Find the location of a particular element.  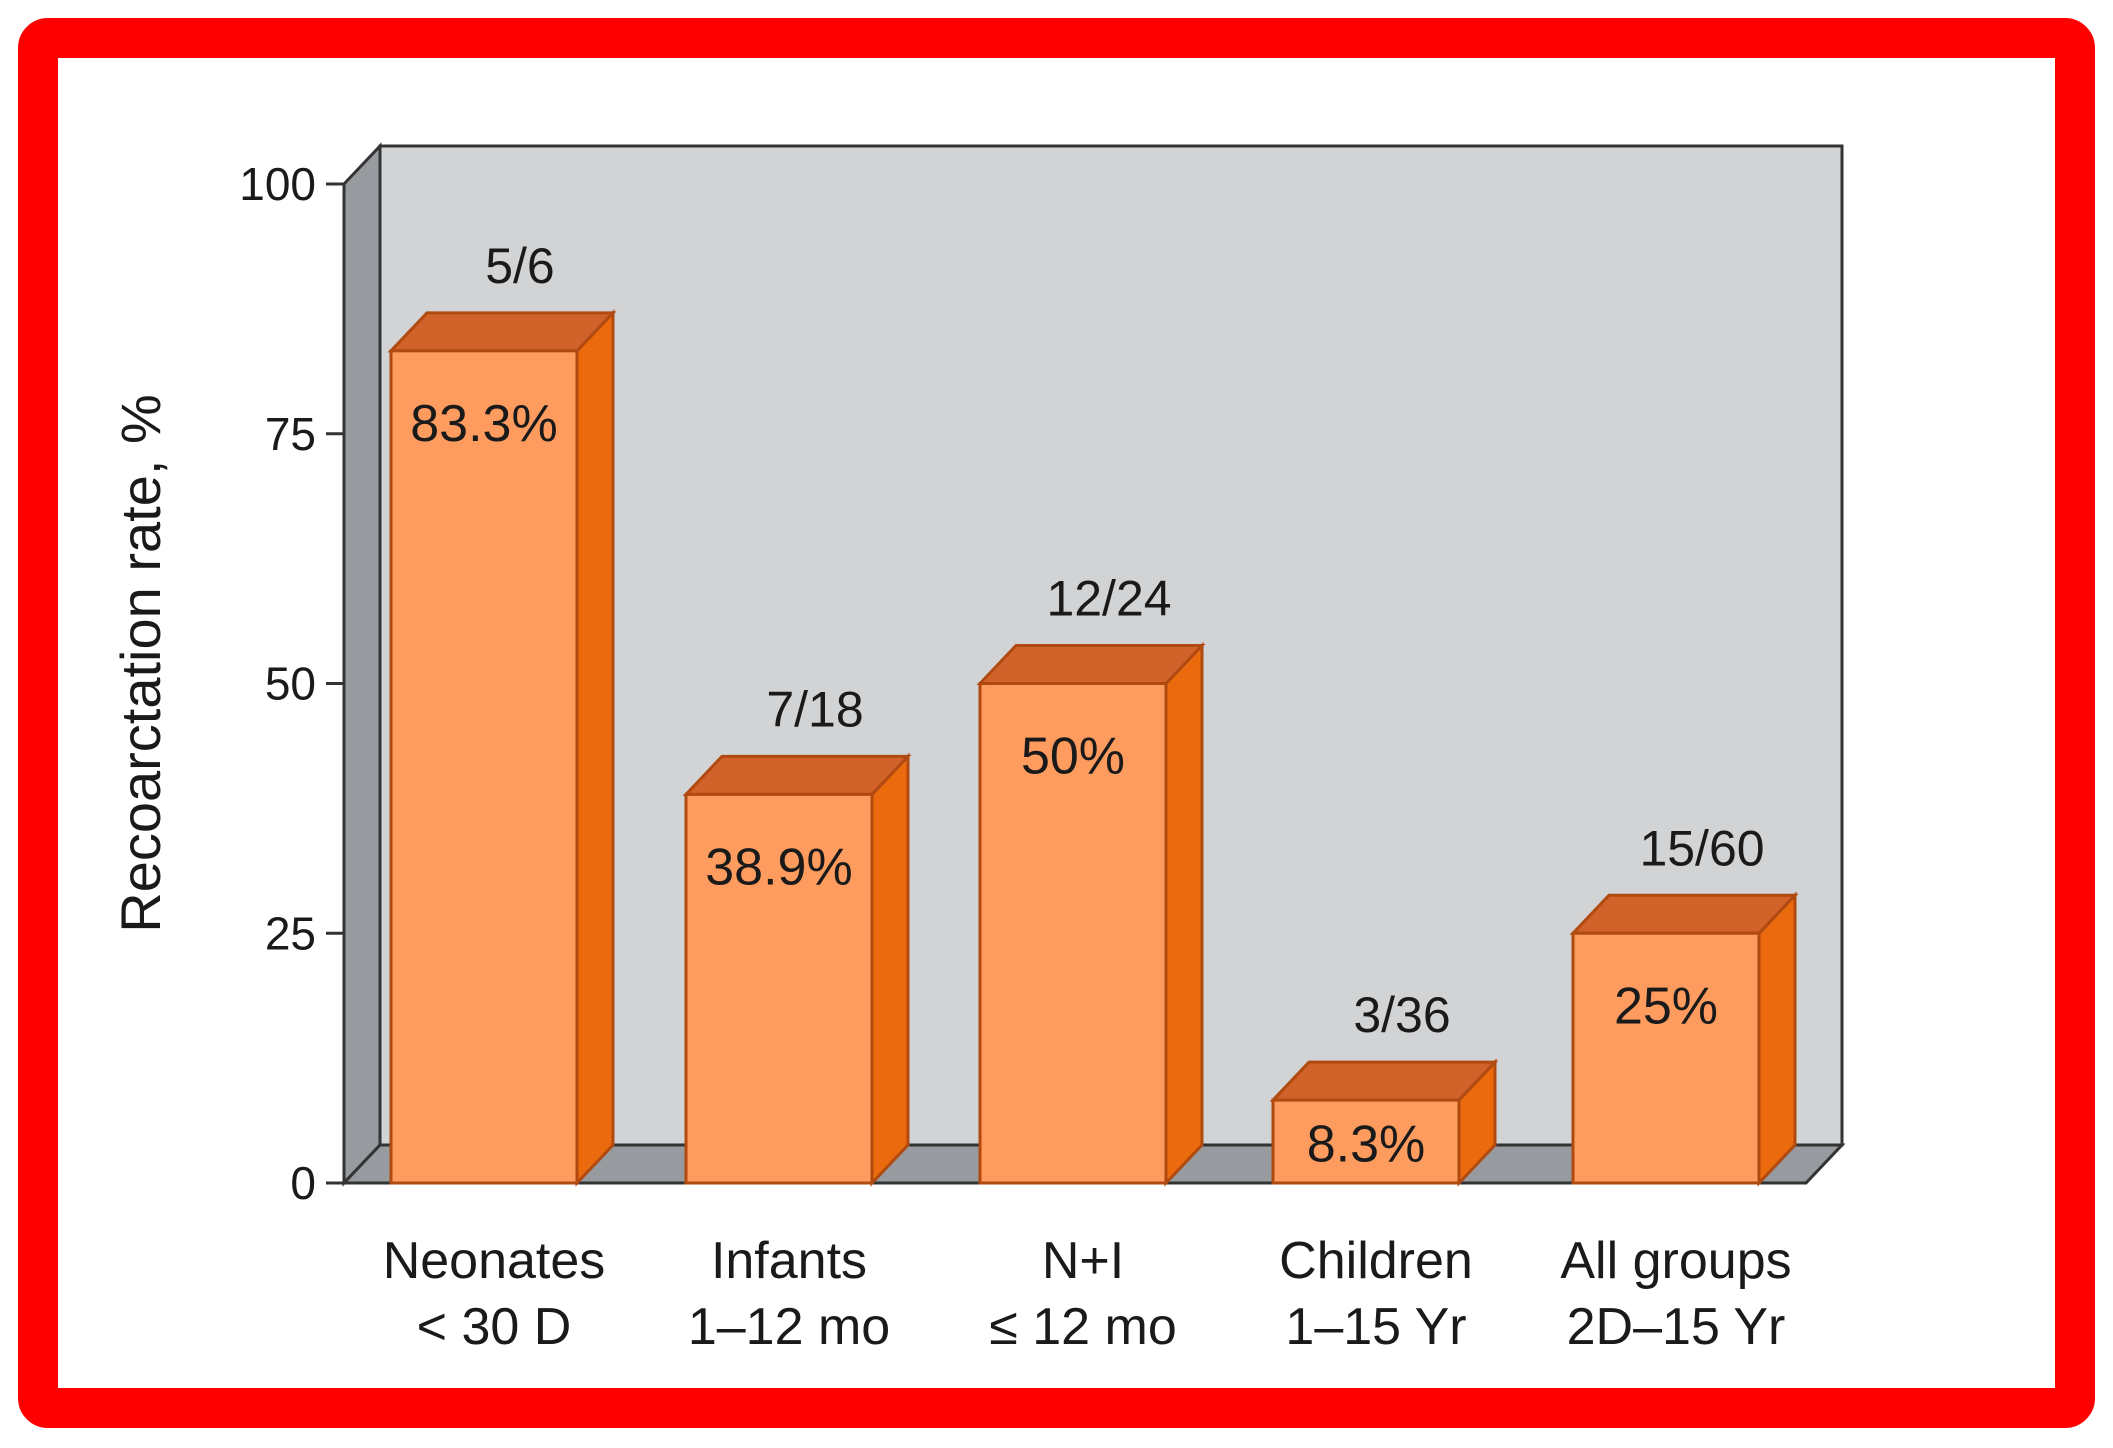

bar-fraction-label: 3/36 is located at coordinates (1401, 1015).